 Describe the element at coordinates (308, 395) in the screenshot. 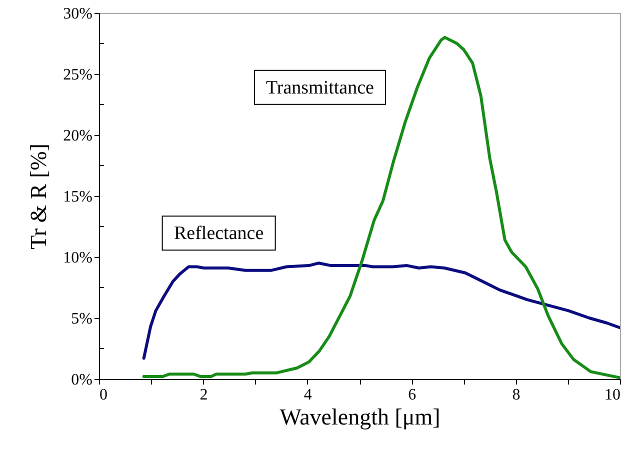

I see `x-tick-label: 4` at that location.